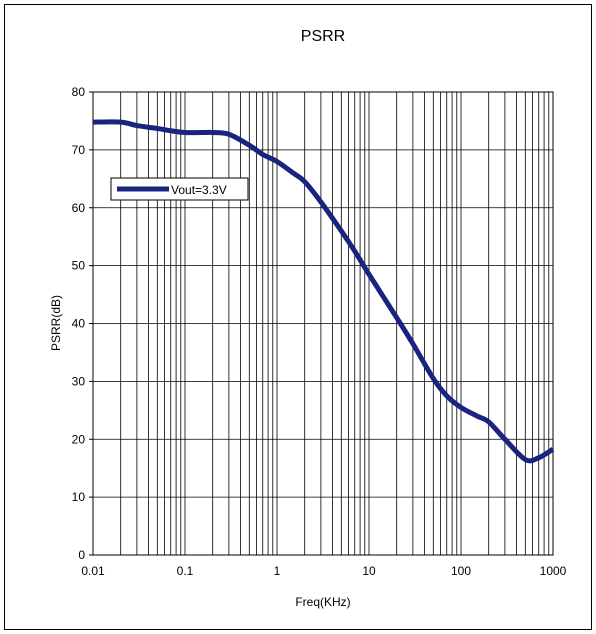  What do you see at coordinates (369, 571) in the screenshot?
I see `x-tick-label: 10` at bounding box center [369, 571].